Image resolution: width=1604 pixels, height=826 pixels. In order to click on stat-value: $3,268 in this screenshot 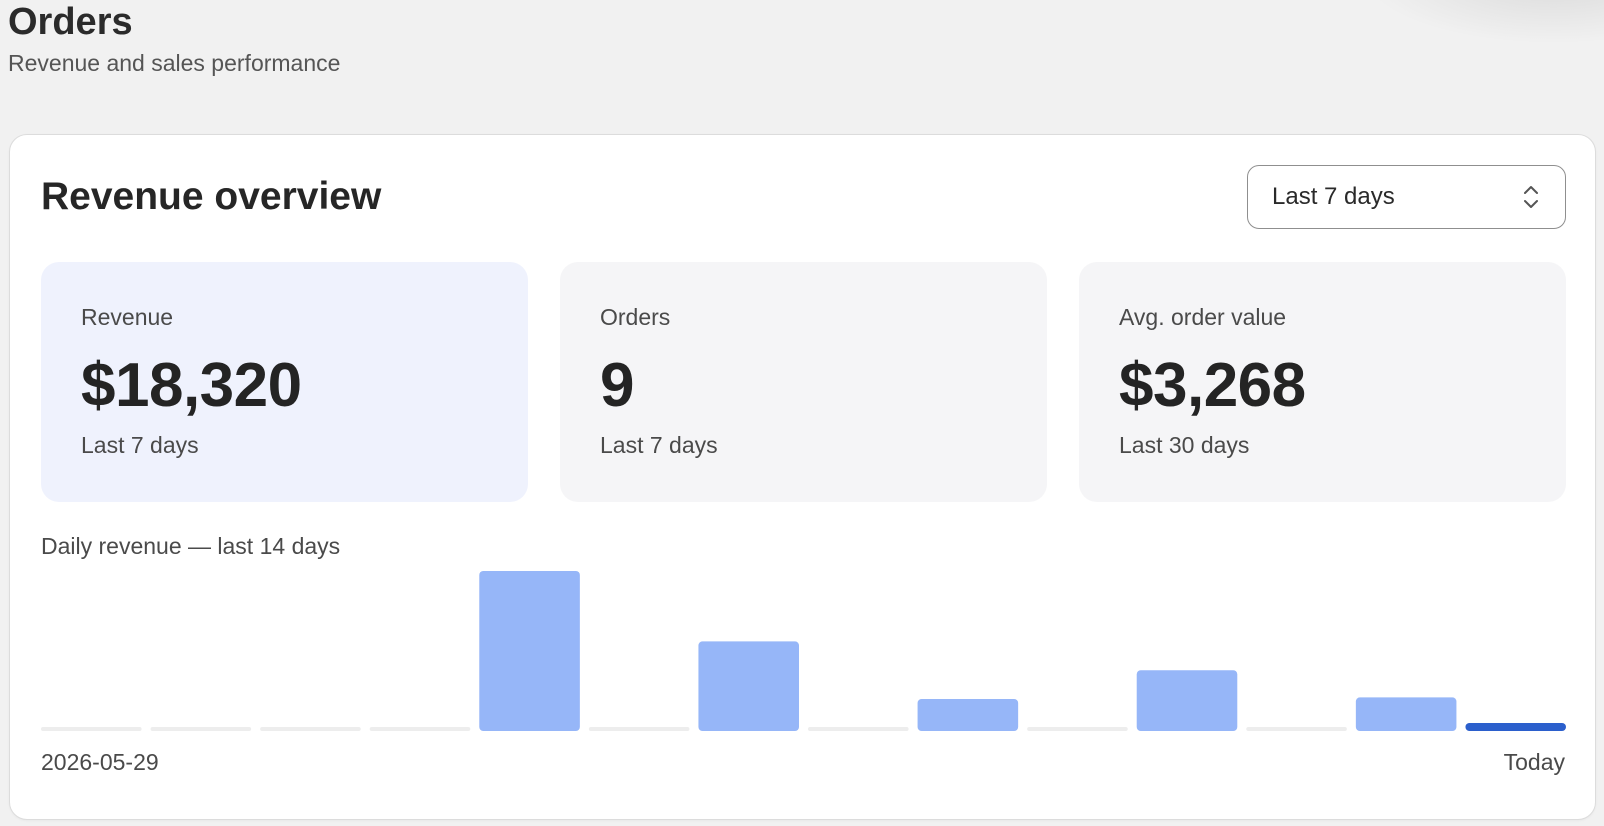, I will do `click(1212, 385)`.